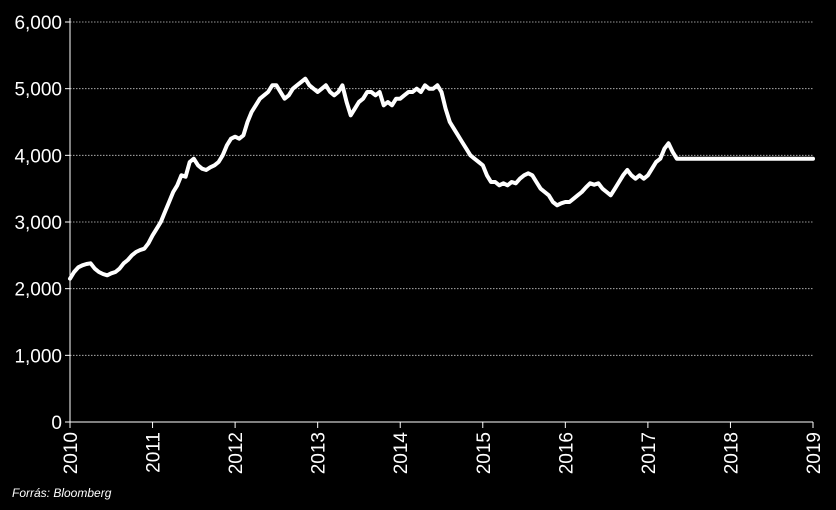 This screenshot has width=836, height=510. Describe the element at coordinates (566, 453) in the screenshot. I see `x-tick-label-2016: 2016` at that location.